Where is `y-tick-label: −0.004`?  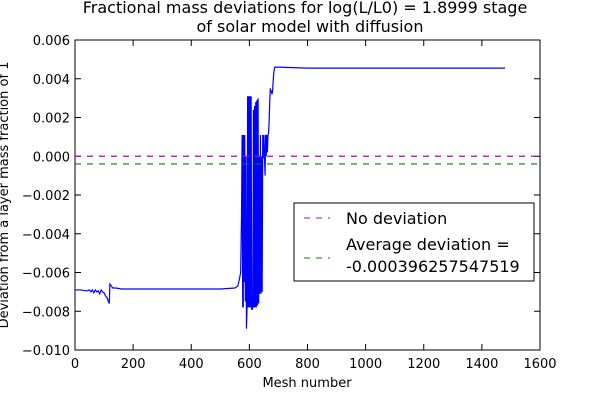 y-tick-label: −0.004 is located at coordinates (46, 235).